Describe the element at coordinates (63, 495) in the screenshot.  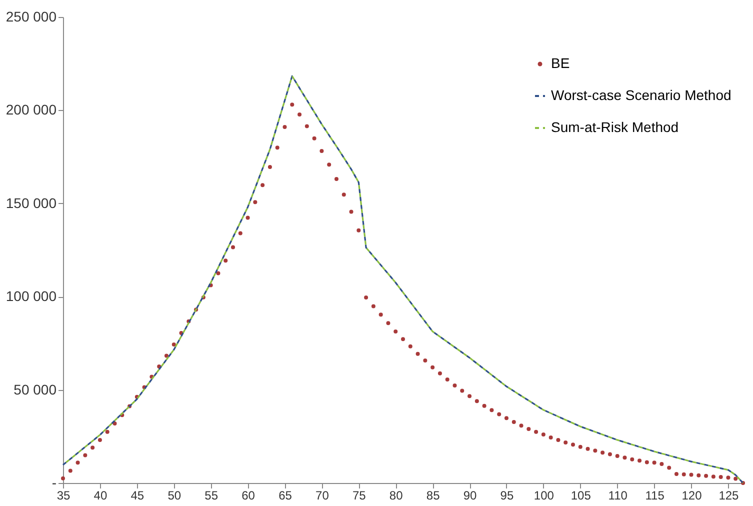
I see `x-tick-label: 35` at that location.